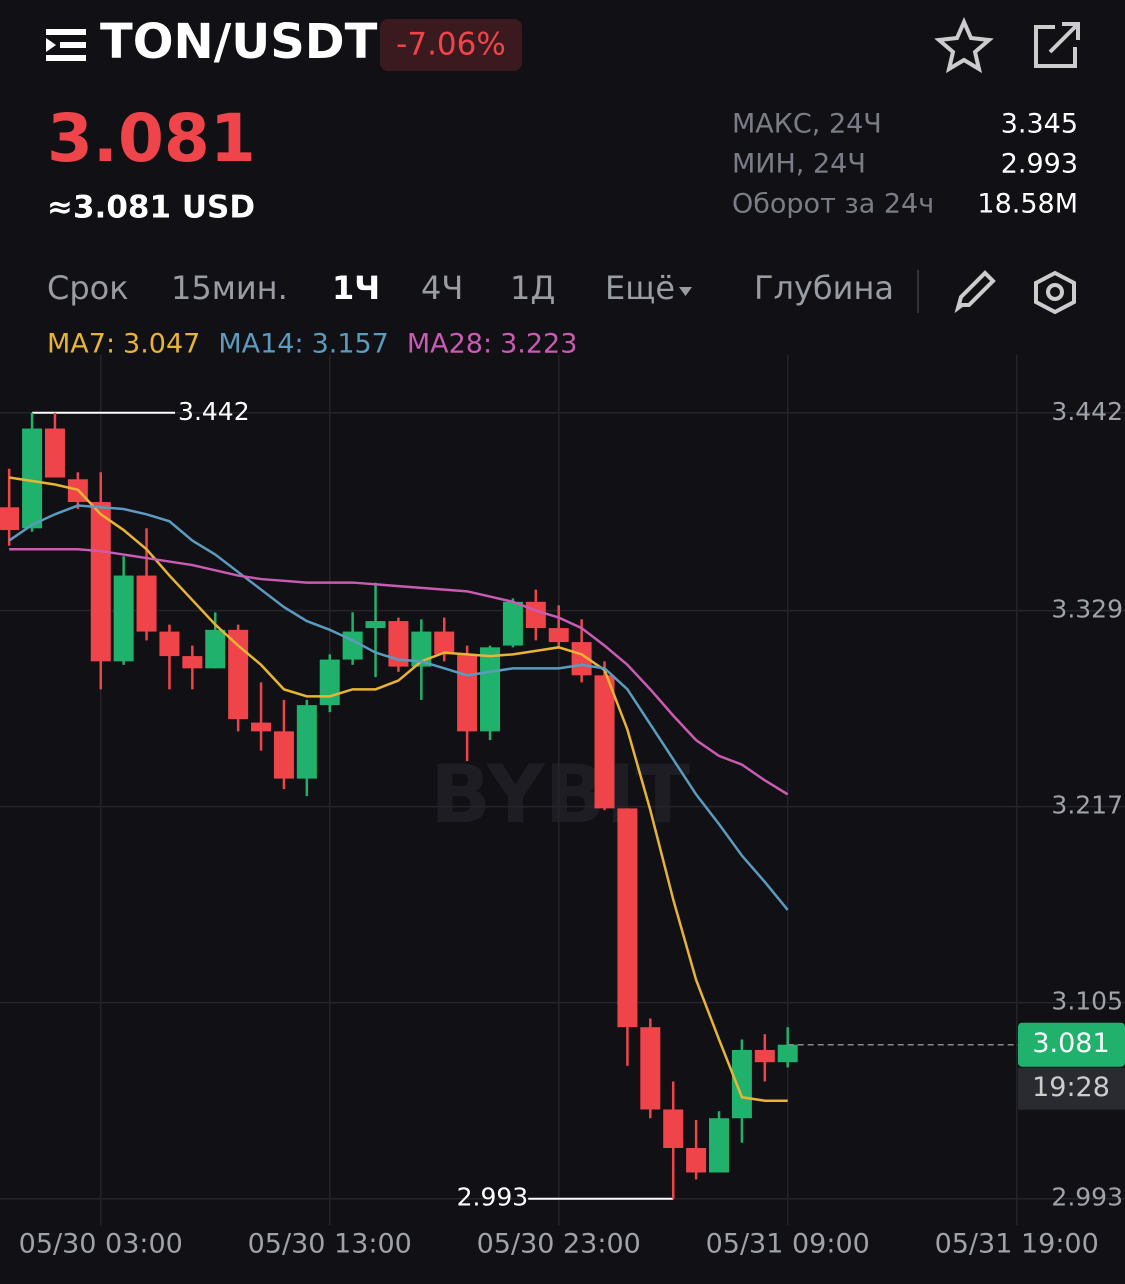  Describe the element at coordinates (356, 288) in the screenshot. I see `tab: 1Ч` at that location.